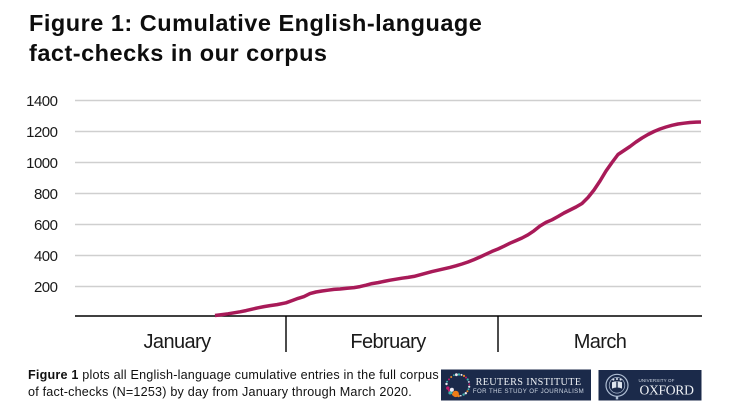  I want to click on svg-text: 1200, so click(42, 132).